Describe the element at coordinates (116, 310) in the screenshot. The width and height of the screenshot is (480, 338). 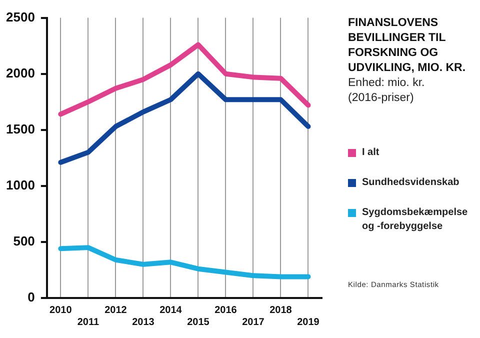
I see `x-tick-label: 2012` at that location.